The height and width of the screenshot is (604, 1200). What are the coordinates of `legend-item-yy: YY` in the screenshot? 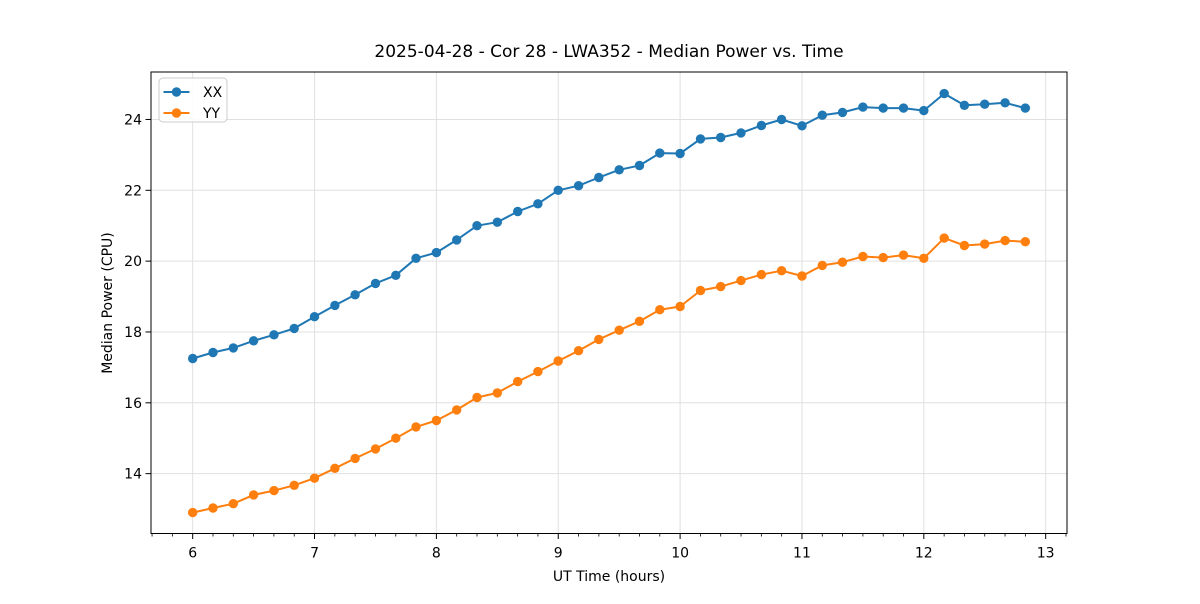 It's located at (192, 114).